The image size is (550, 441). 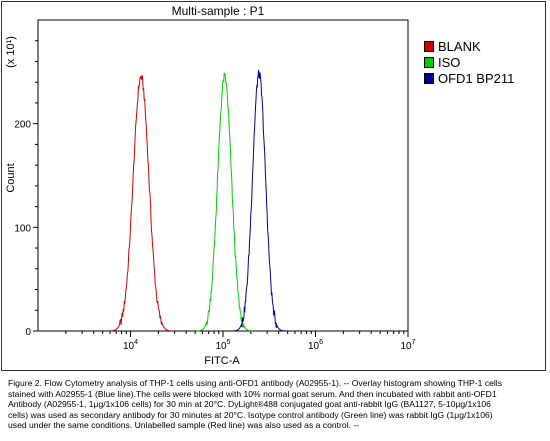 What do you see at coordinates (11, 52) in the screenshot?
I see `y-axis-multiplier: (x 10¹)` at bounding box center [11, 52].